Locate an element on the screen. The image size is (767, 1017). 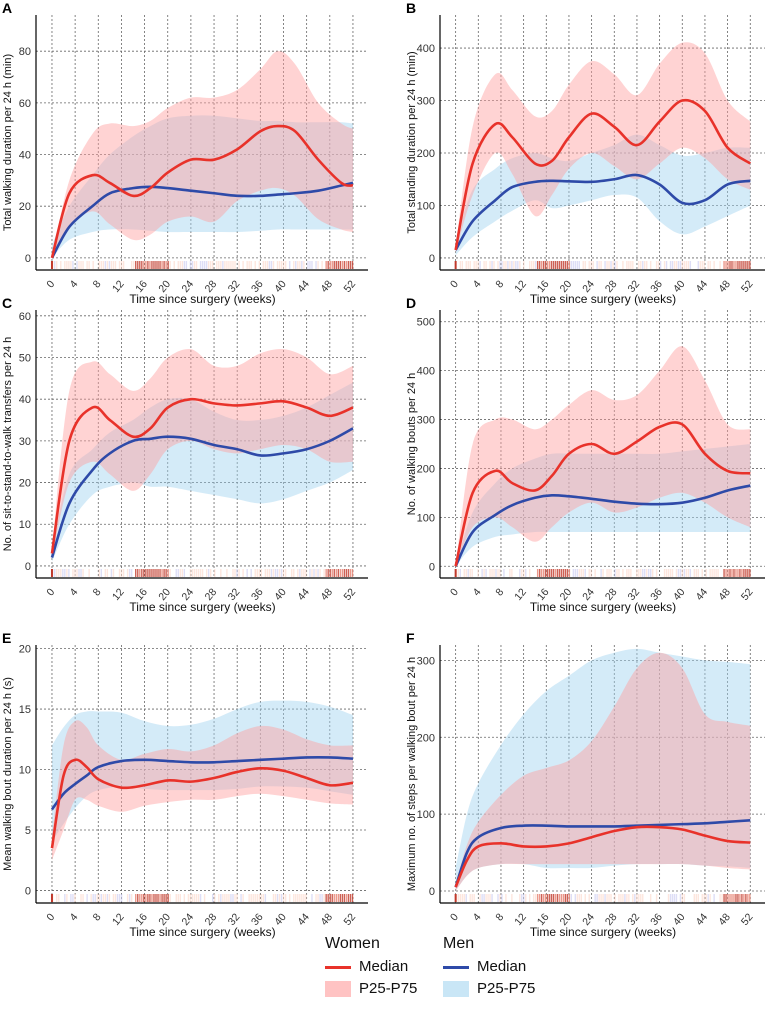
y-tick-label: 20 is located at coordinates (25, 207).